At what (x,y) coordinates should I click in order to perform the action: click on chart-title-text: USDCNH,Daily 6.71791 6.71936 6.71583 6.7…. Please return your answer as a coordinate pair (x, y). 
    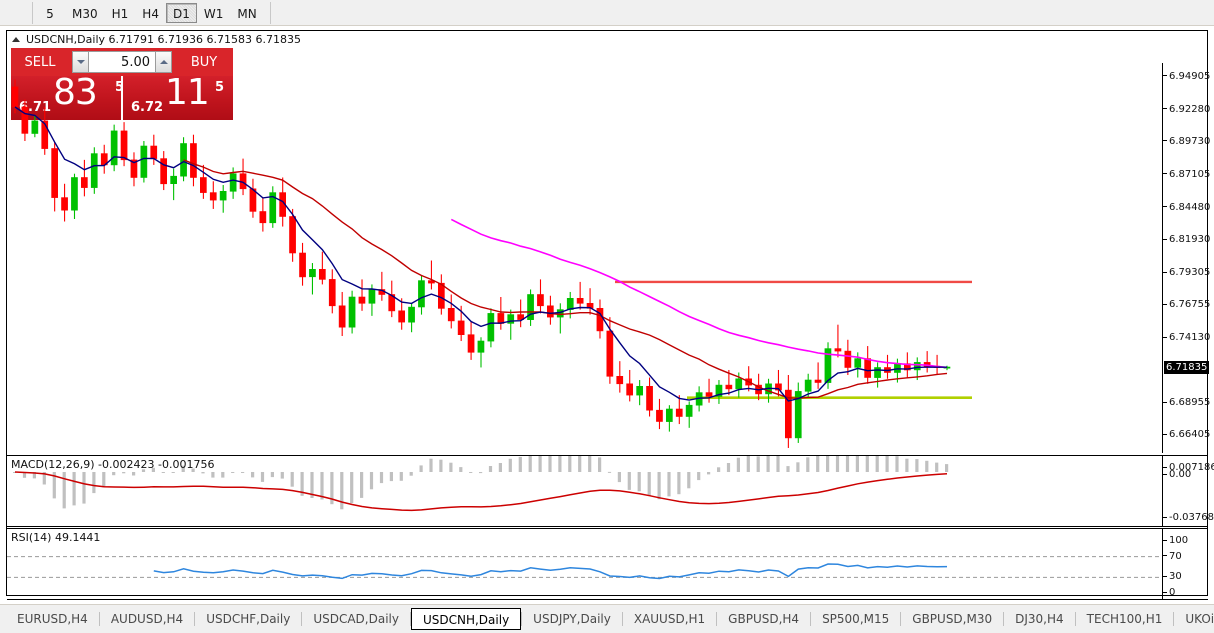
    Looking at the image, I should click on (163, 39).